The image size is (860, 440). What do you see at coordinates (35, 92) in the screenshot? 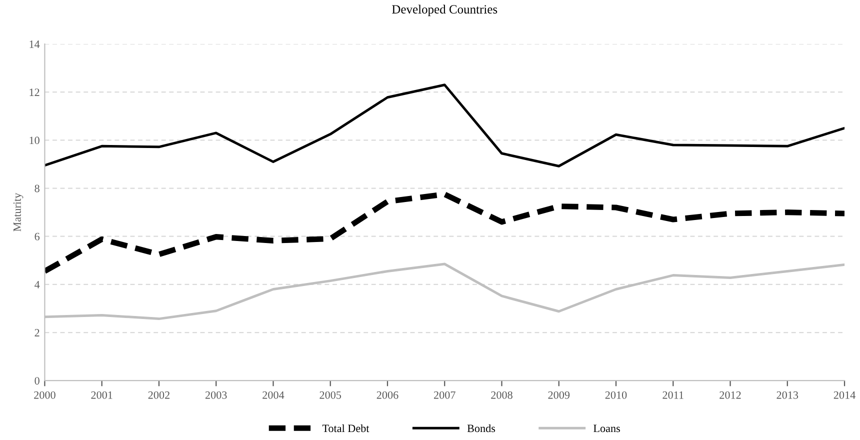
I see `y-tick-label: 12` at bounding box center [35, 92].